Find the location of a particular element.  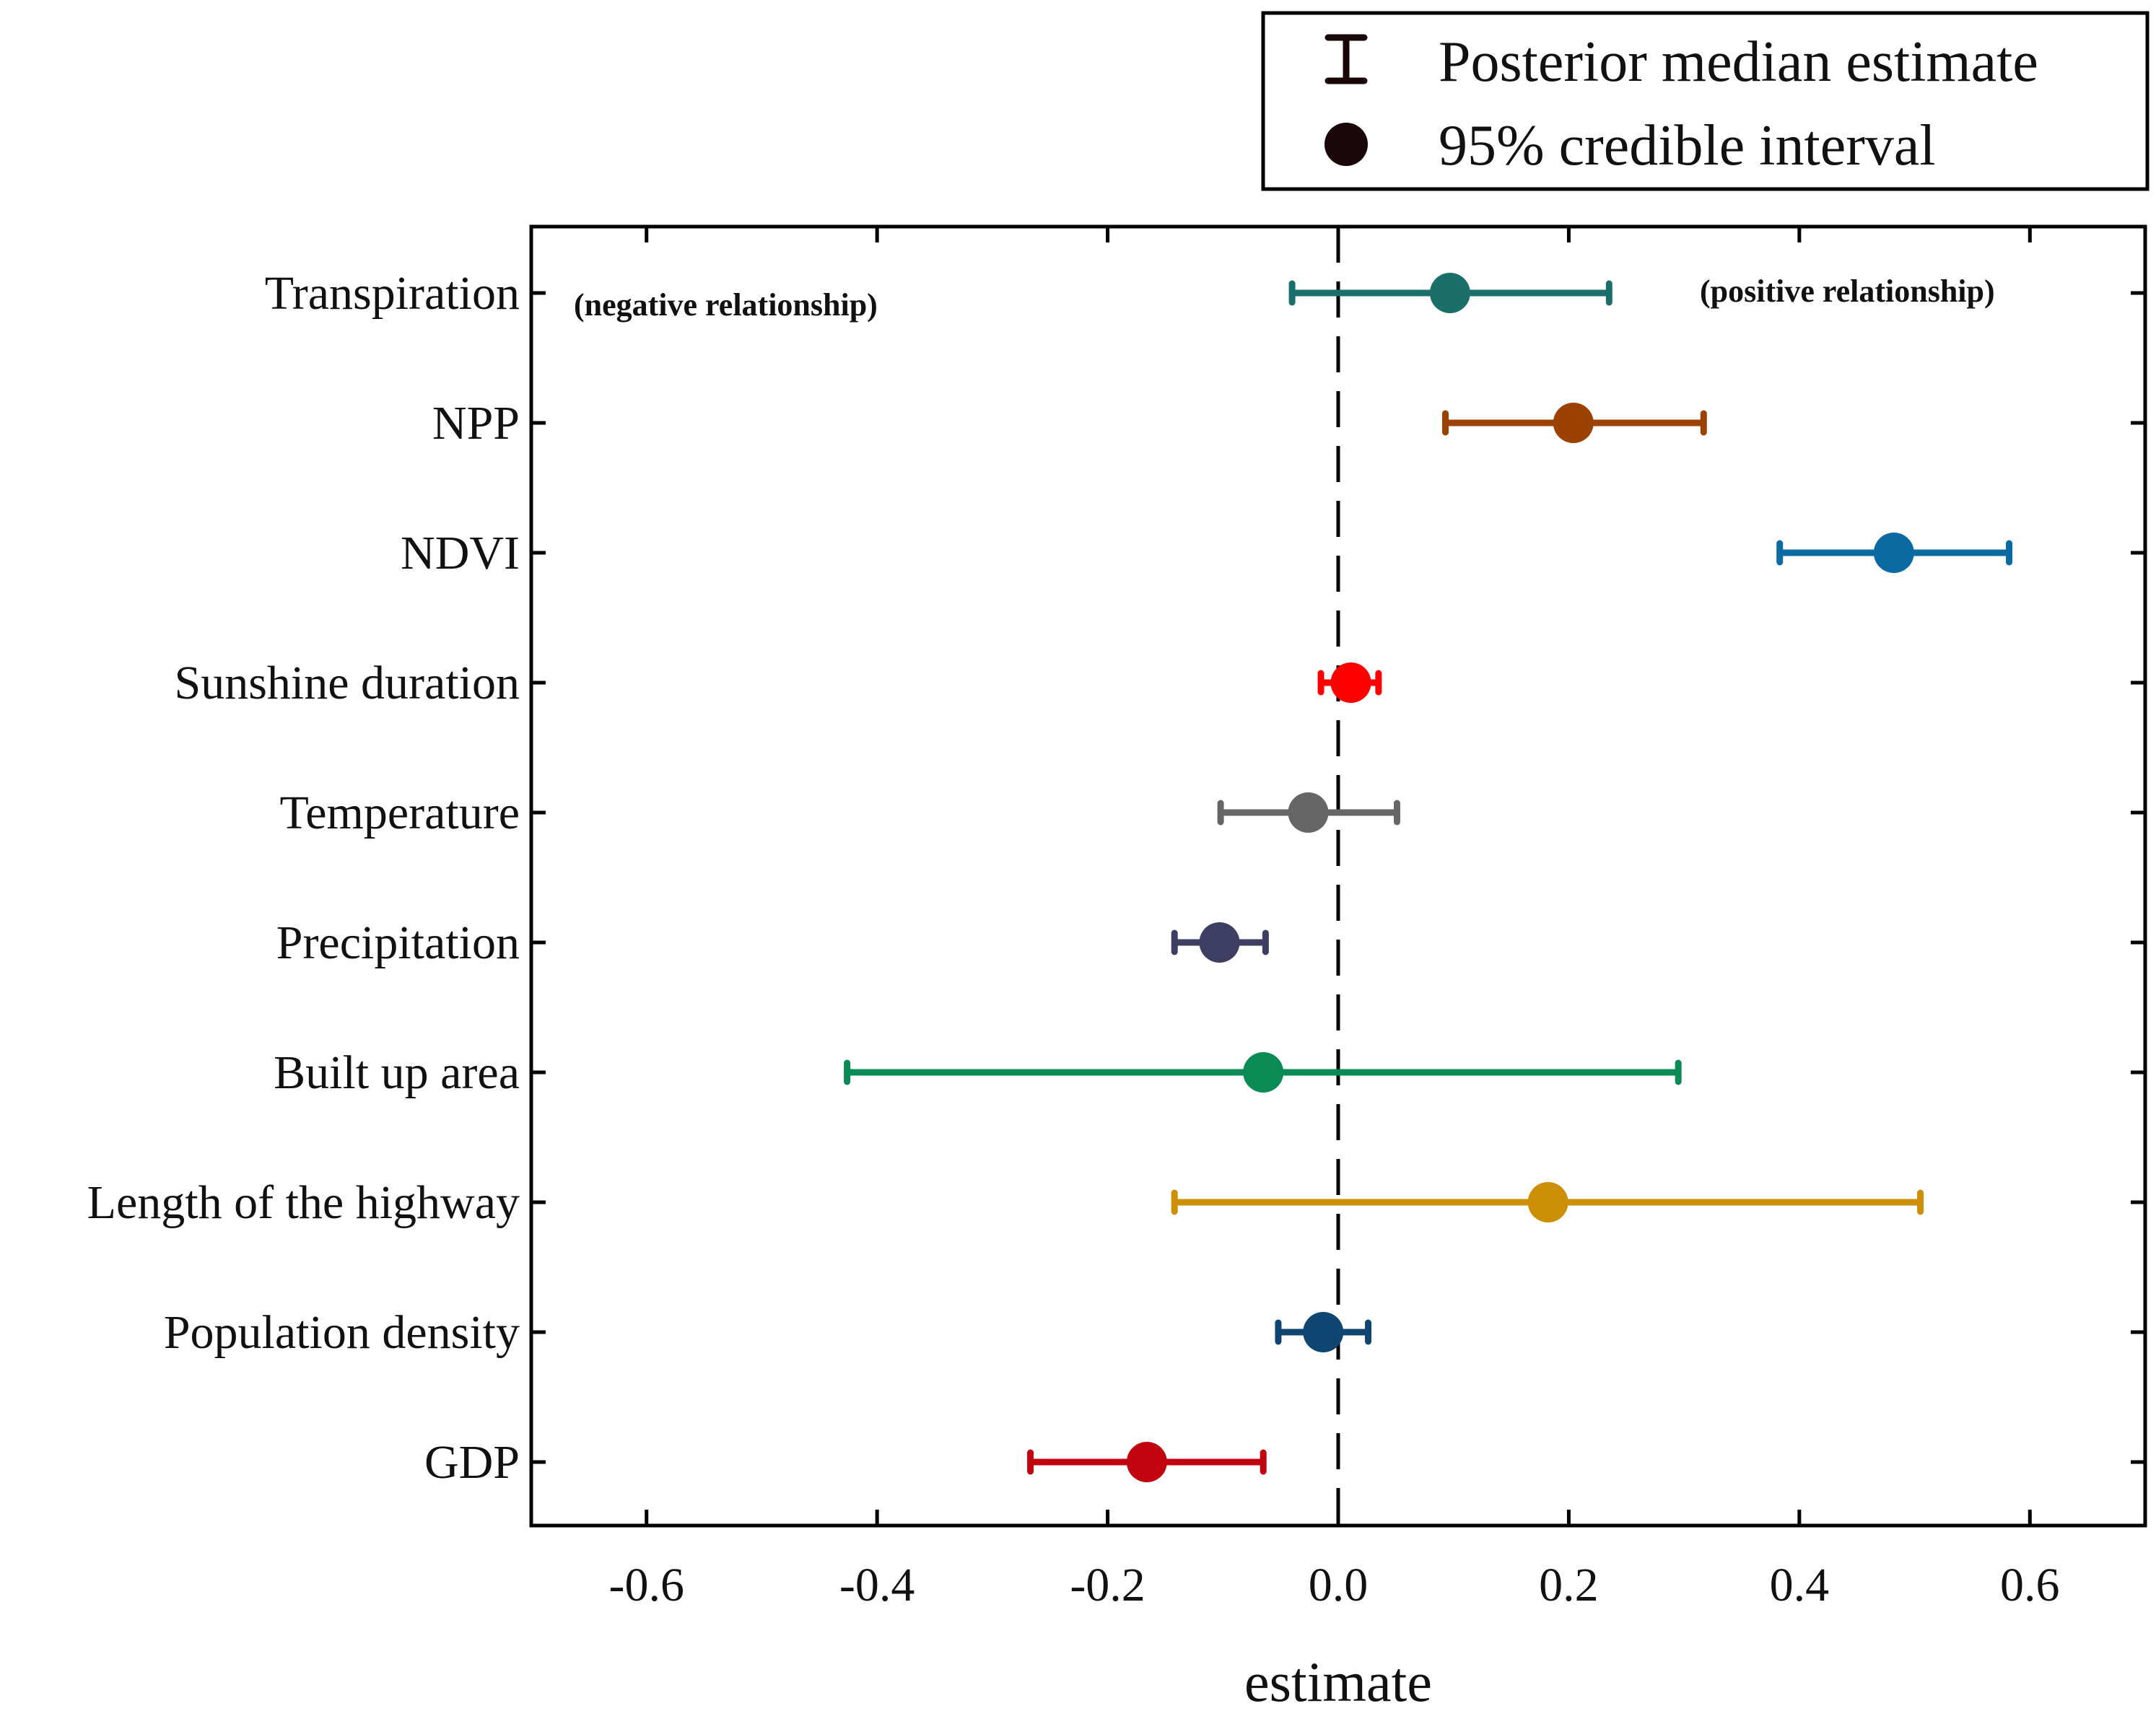

x-tick-label: -0.6 is located at coordinates (646, 1585).